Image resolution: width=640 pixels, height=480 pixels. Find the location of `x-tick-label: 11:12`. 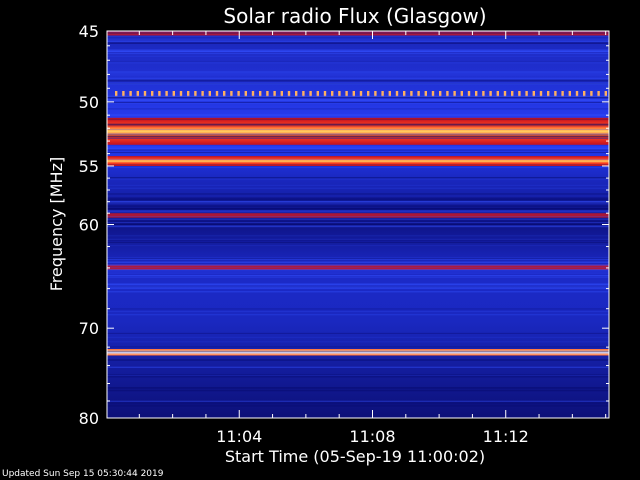

x-tick-label: 11:12 is located at coordinates (506, 436).